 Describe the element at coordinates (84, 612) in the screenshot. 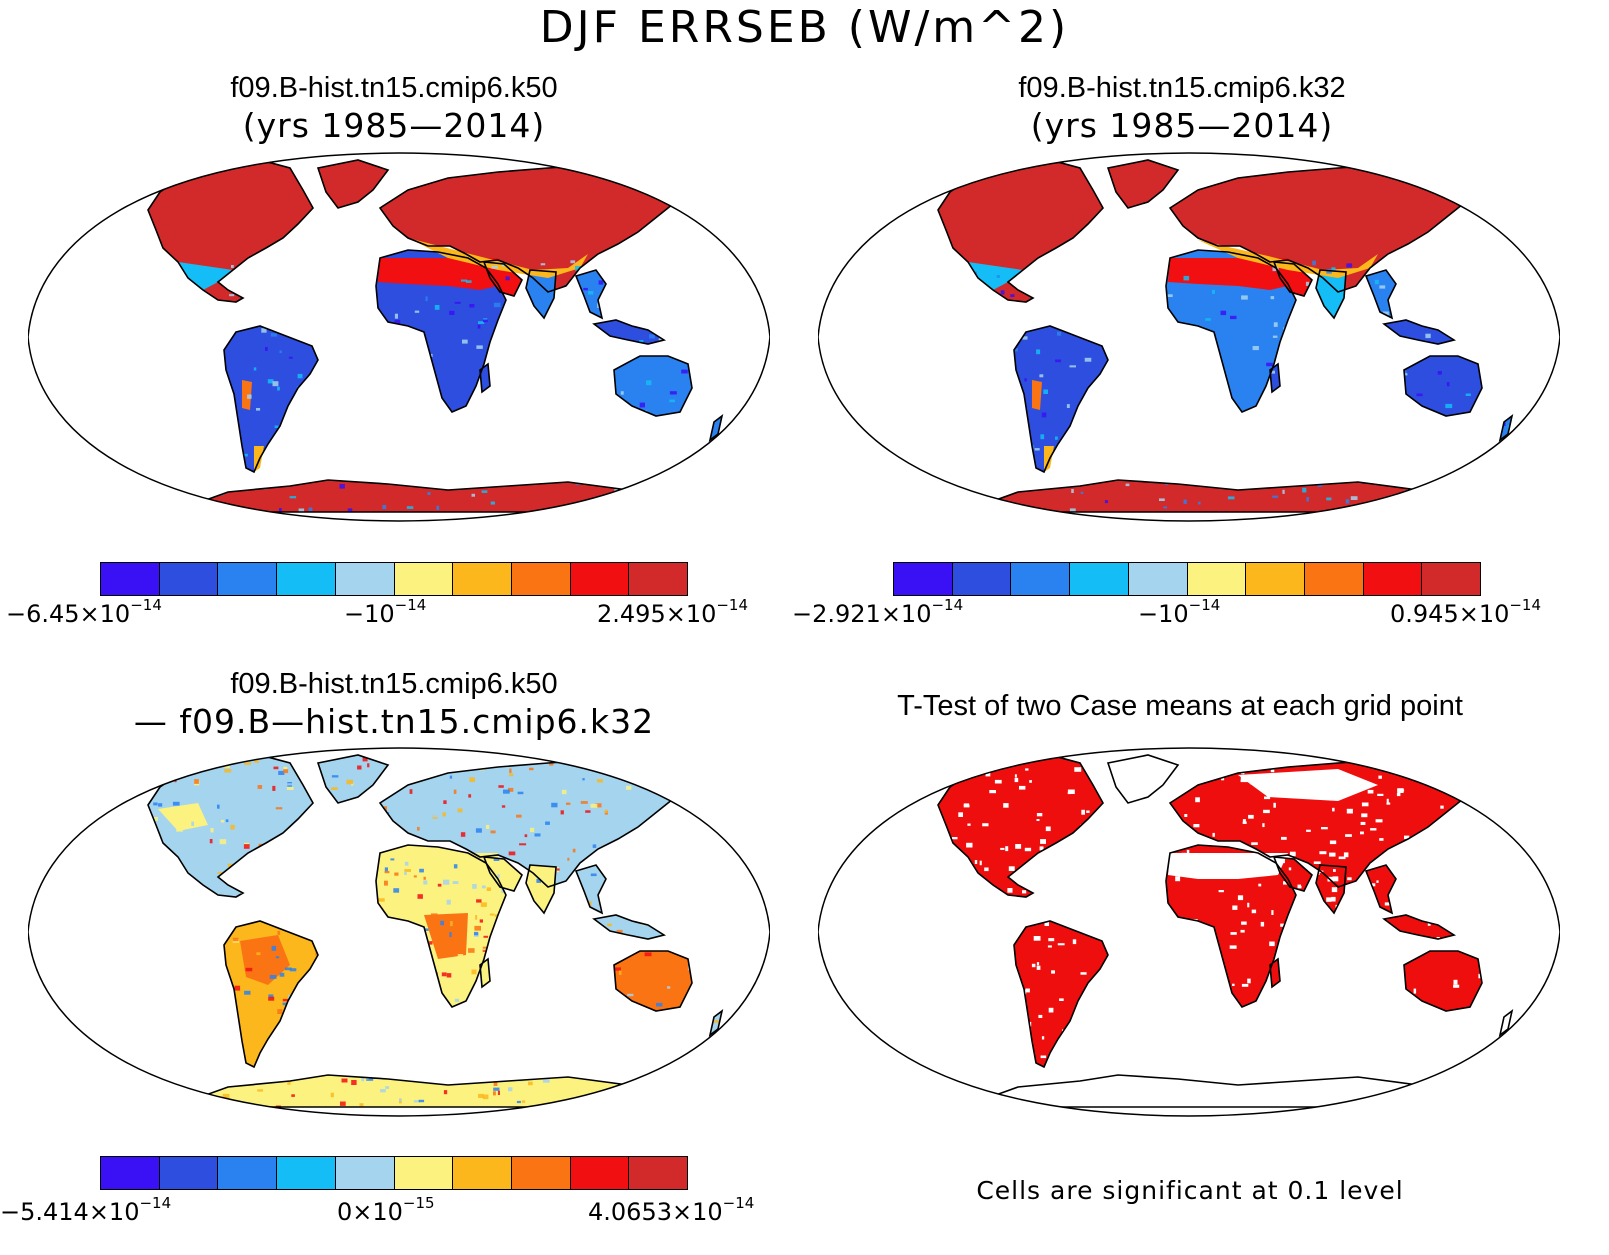

I see `colorbar-tl-min-label: −6.45×10⁻¹⁴` at that location.